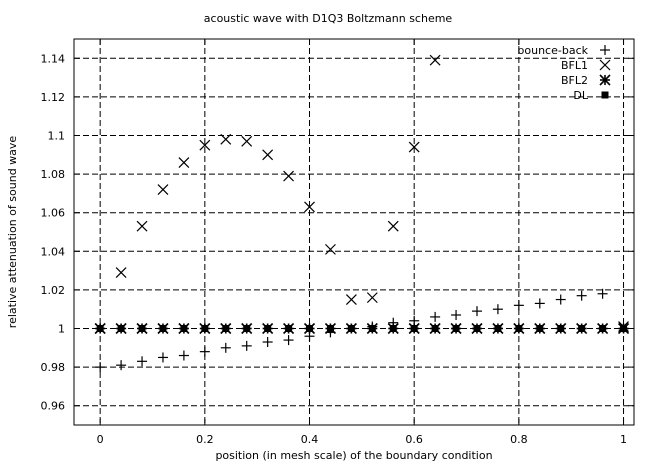 The width and height of the screenshot is (662, 463). I want to click on x-tick-label: 0.6, so click(414, 439).